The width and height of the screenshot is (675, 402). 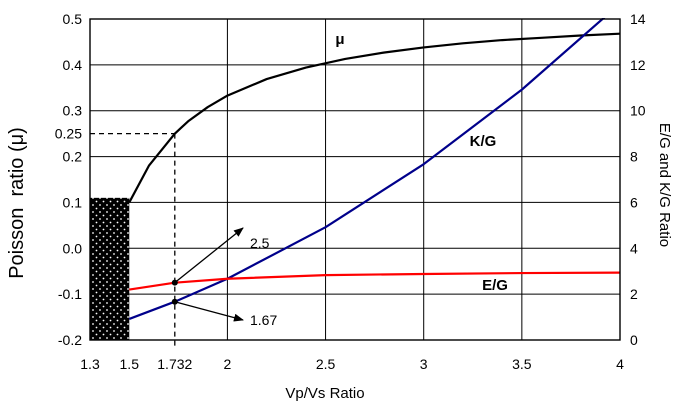 I want to click on y-axis-left-label: Poisson ratio (μ), so click(x=17, y=203).